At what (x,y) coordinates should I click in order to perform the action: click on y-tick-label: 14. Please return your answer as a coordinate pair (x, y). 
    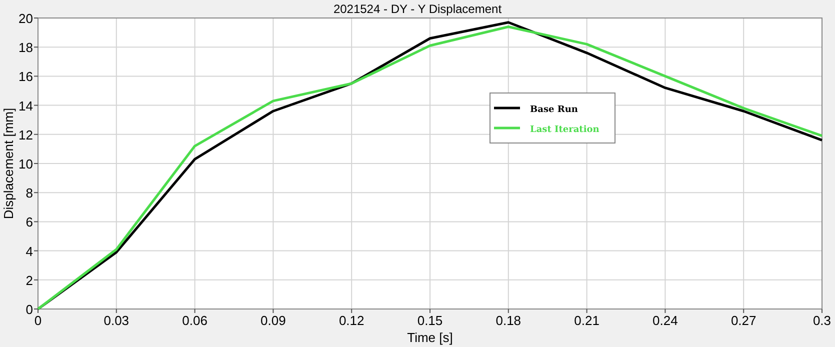
    Looking at the image, I should click on (25, 106).